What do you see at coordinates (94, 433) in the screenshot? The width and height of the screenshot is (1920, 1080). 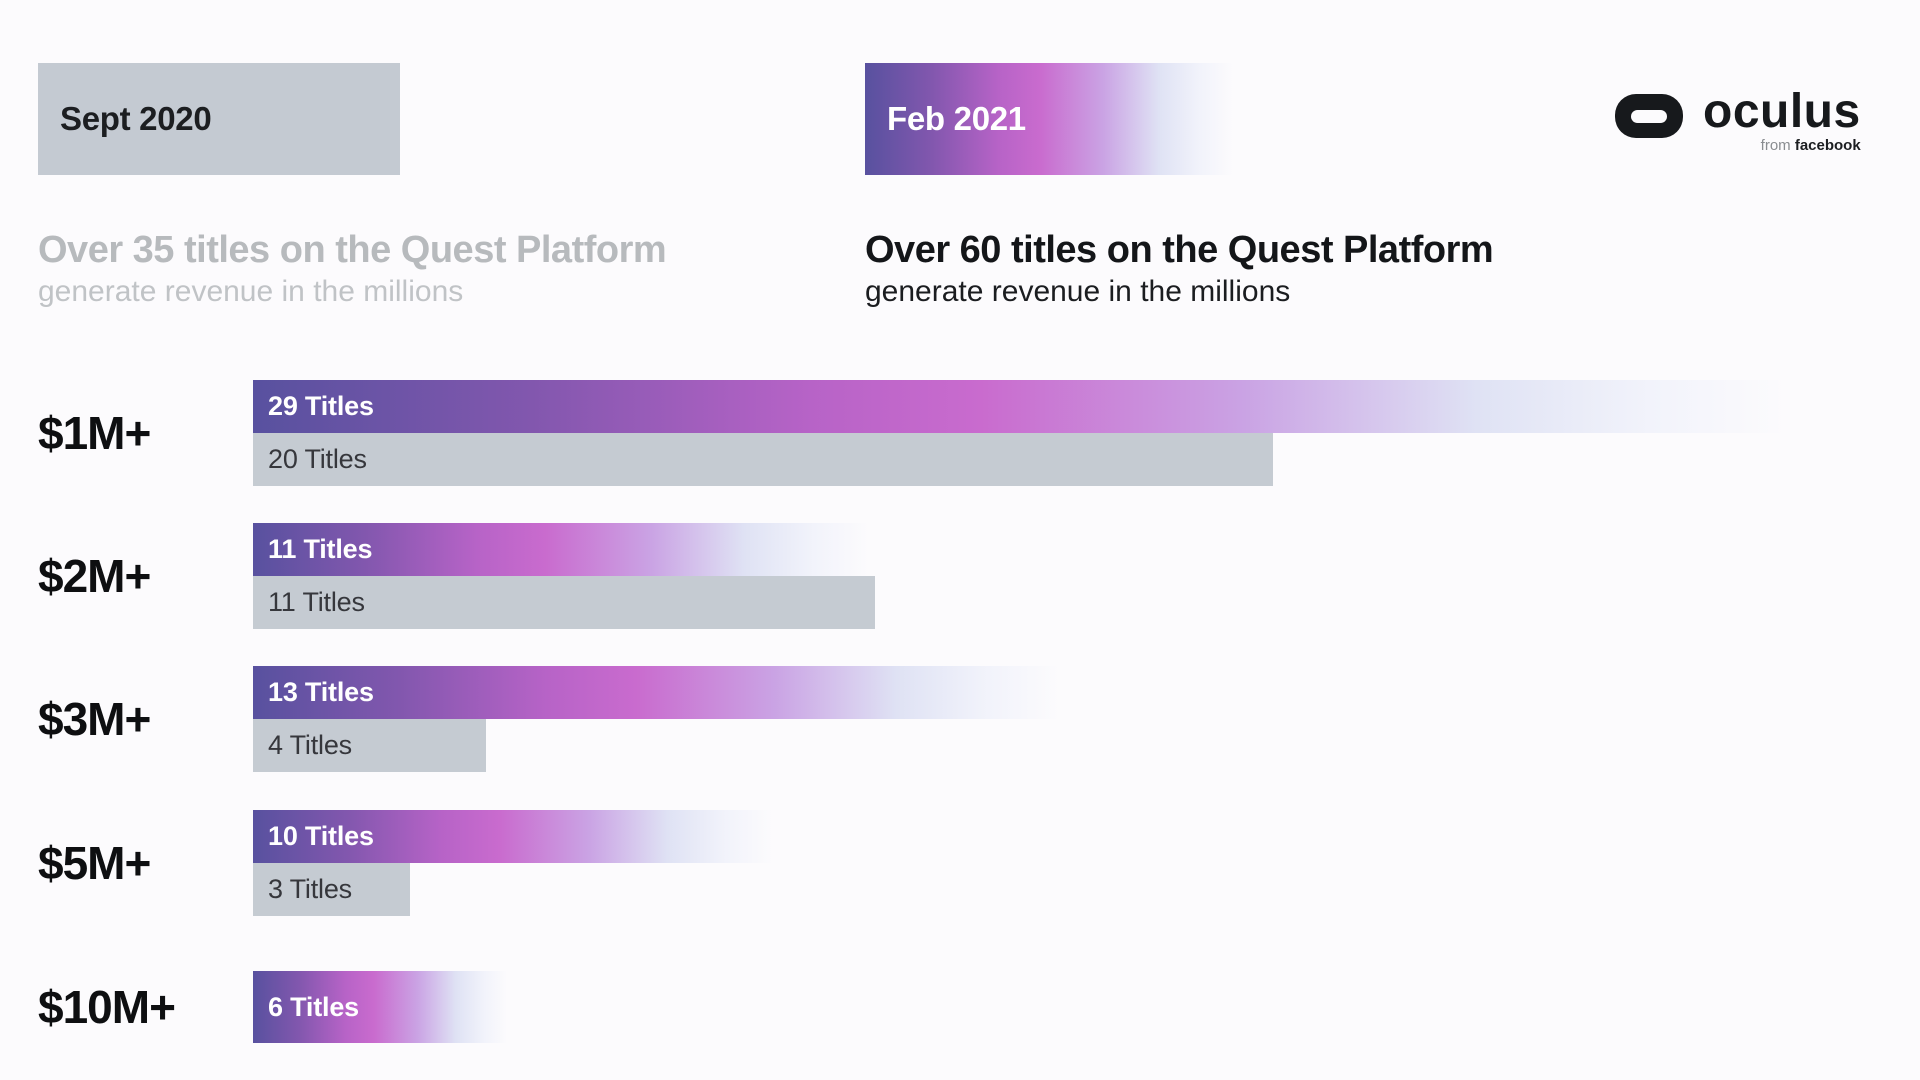 I see `category-label-1m: $1M+` at bounding box center [94, 433].